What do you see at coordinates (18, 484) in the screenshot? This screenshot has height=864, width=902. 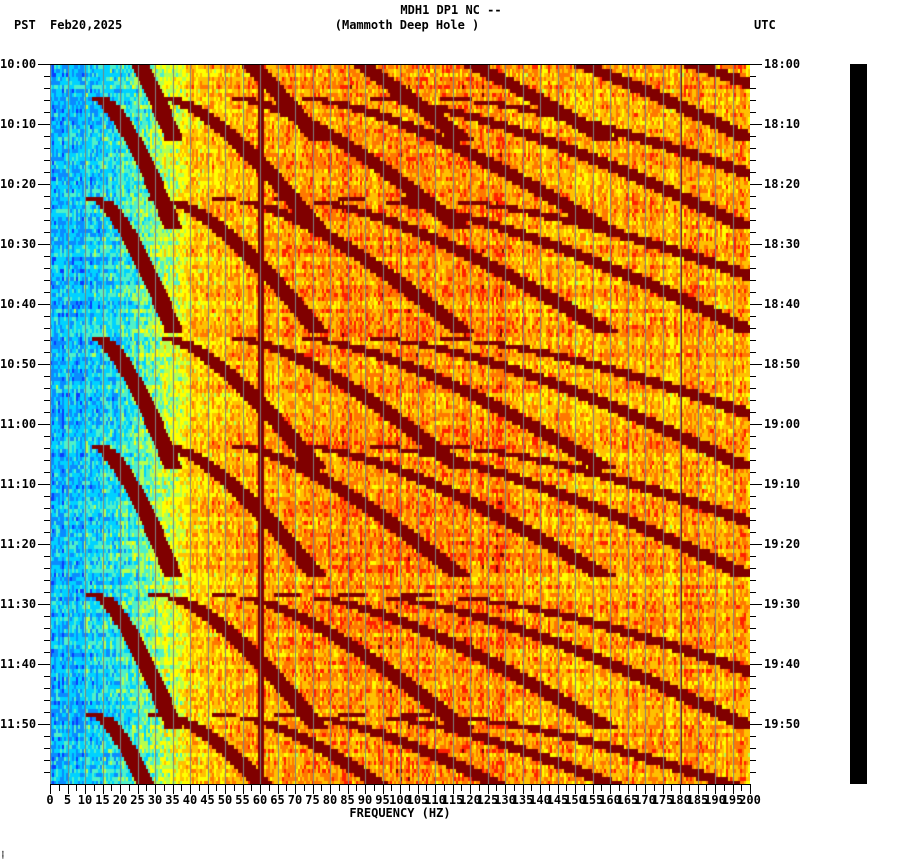 I see `y-tick-label-pst: 11:10` at bounding box center [18, 484].